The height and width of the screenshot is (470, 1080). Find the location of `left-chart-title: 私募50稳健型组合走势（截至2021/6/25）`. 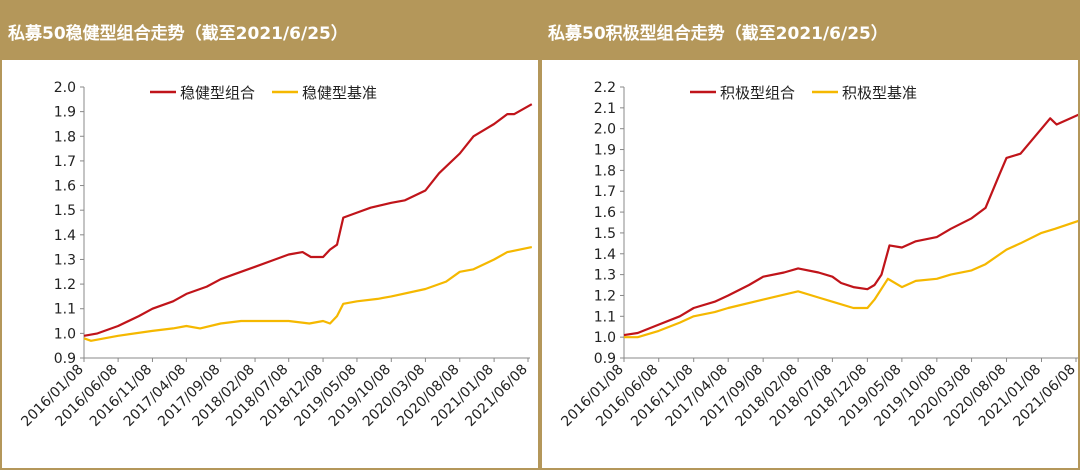

left-chart-title: 私募50稳健型组合走势（截至2021/6/25） is located at coordinates (270, 31).